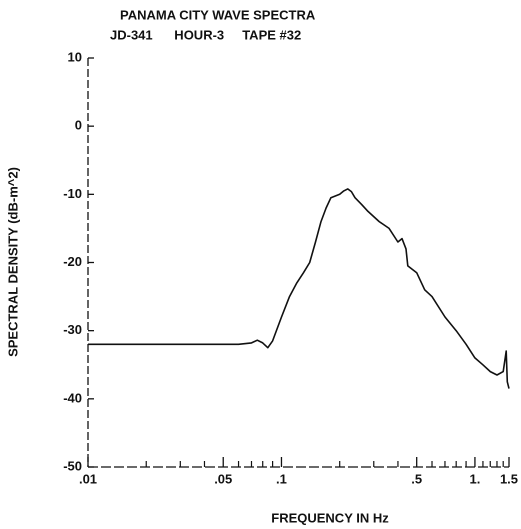 This screenshot has height=529, width=521. I want to click on y-axis-label: SPECTRAL DENSITY (dB-m^2), so click(12, 262).